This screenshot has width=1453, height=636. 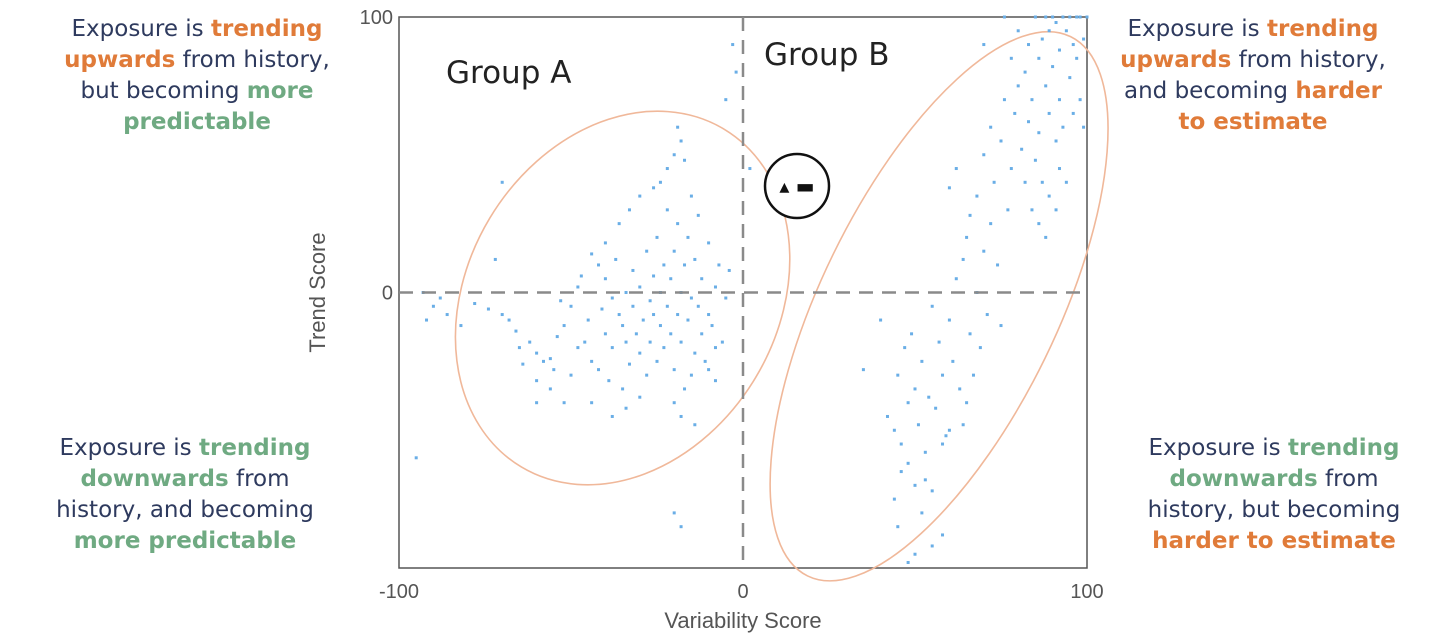 What do you see at coordinates (387, 294) in the screenshot?
I see `y-tick-label: 0` at bounding box center [387, 294].